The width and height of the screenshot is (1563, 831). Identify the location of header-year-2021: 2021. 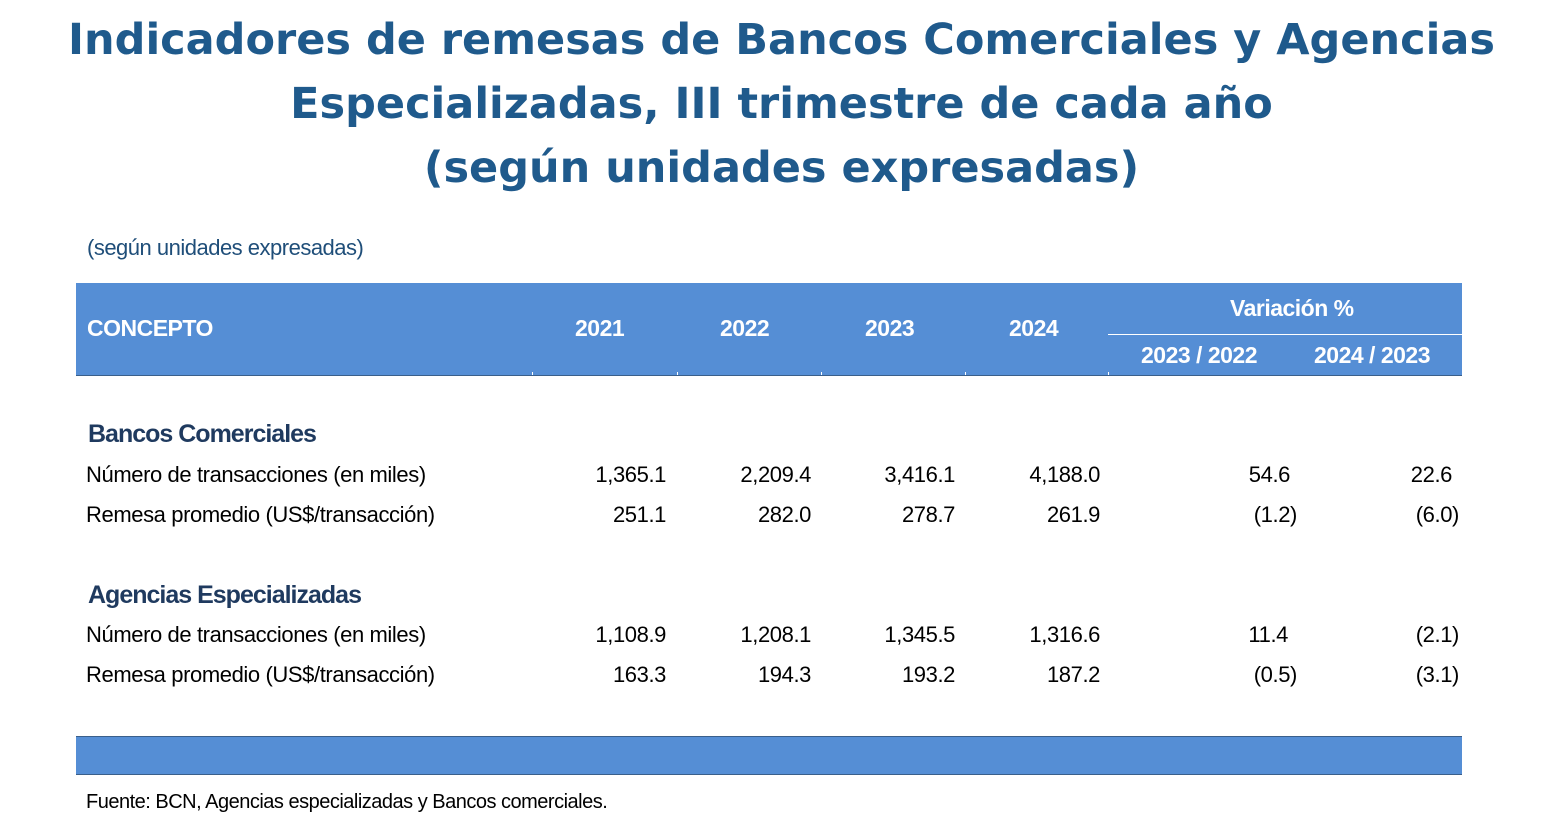
(600, 328).